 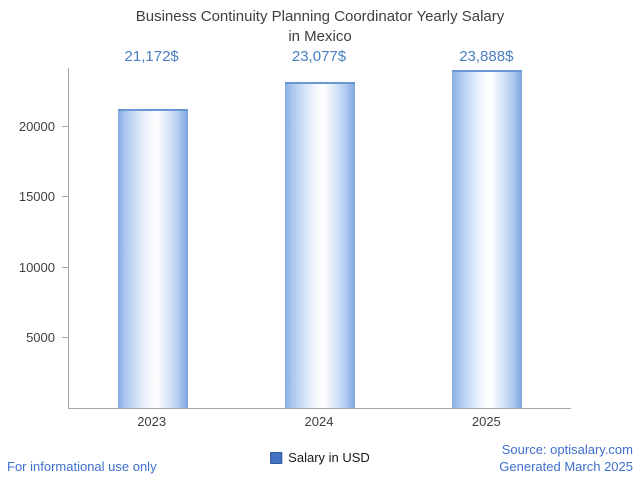 I want to click on chart-title-line2: in Mexico, so click(x=320, y=36).